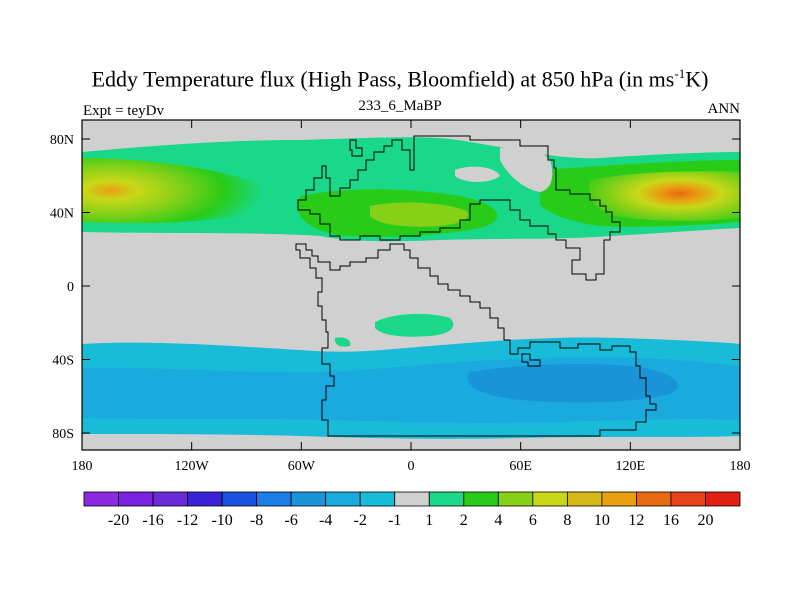  I want to click on colorbar-label: -16, so click(152, 520).